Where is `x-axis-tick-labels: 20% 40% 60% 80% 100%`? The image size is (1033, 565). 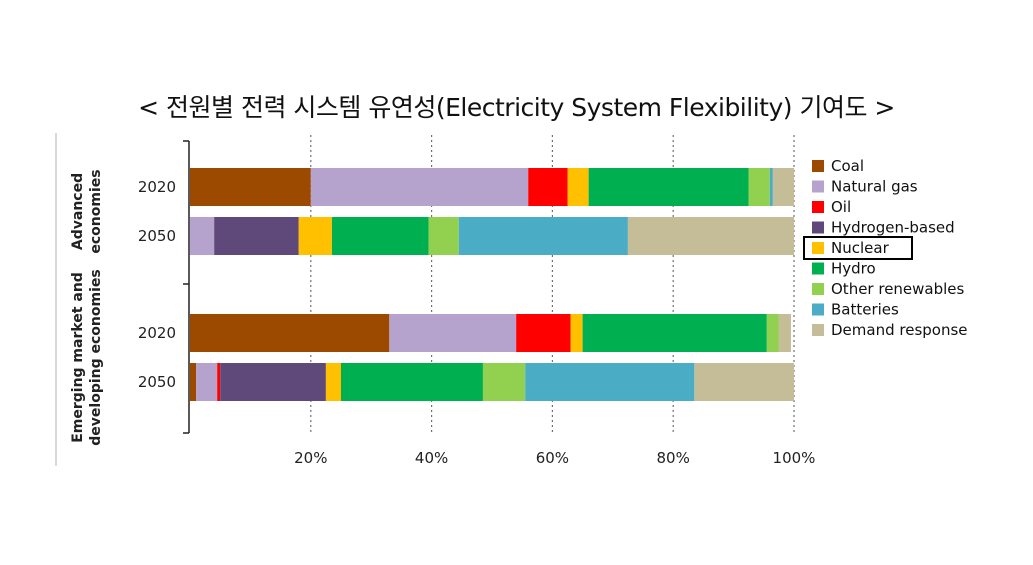
x-axis-tick-labels: 20% 40% 60% 80% 100% is located at coordinates (554, 458).